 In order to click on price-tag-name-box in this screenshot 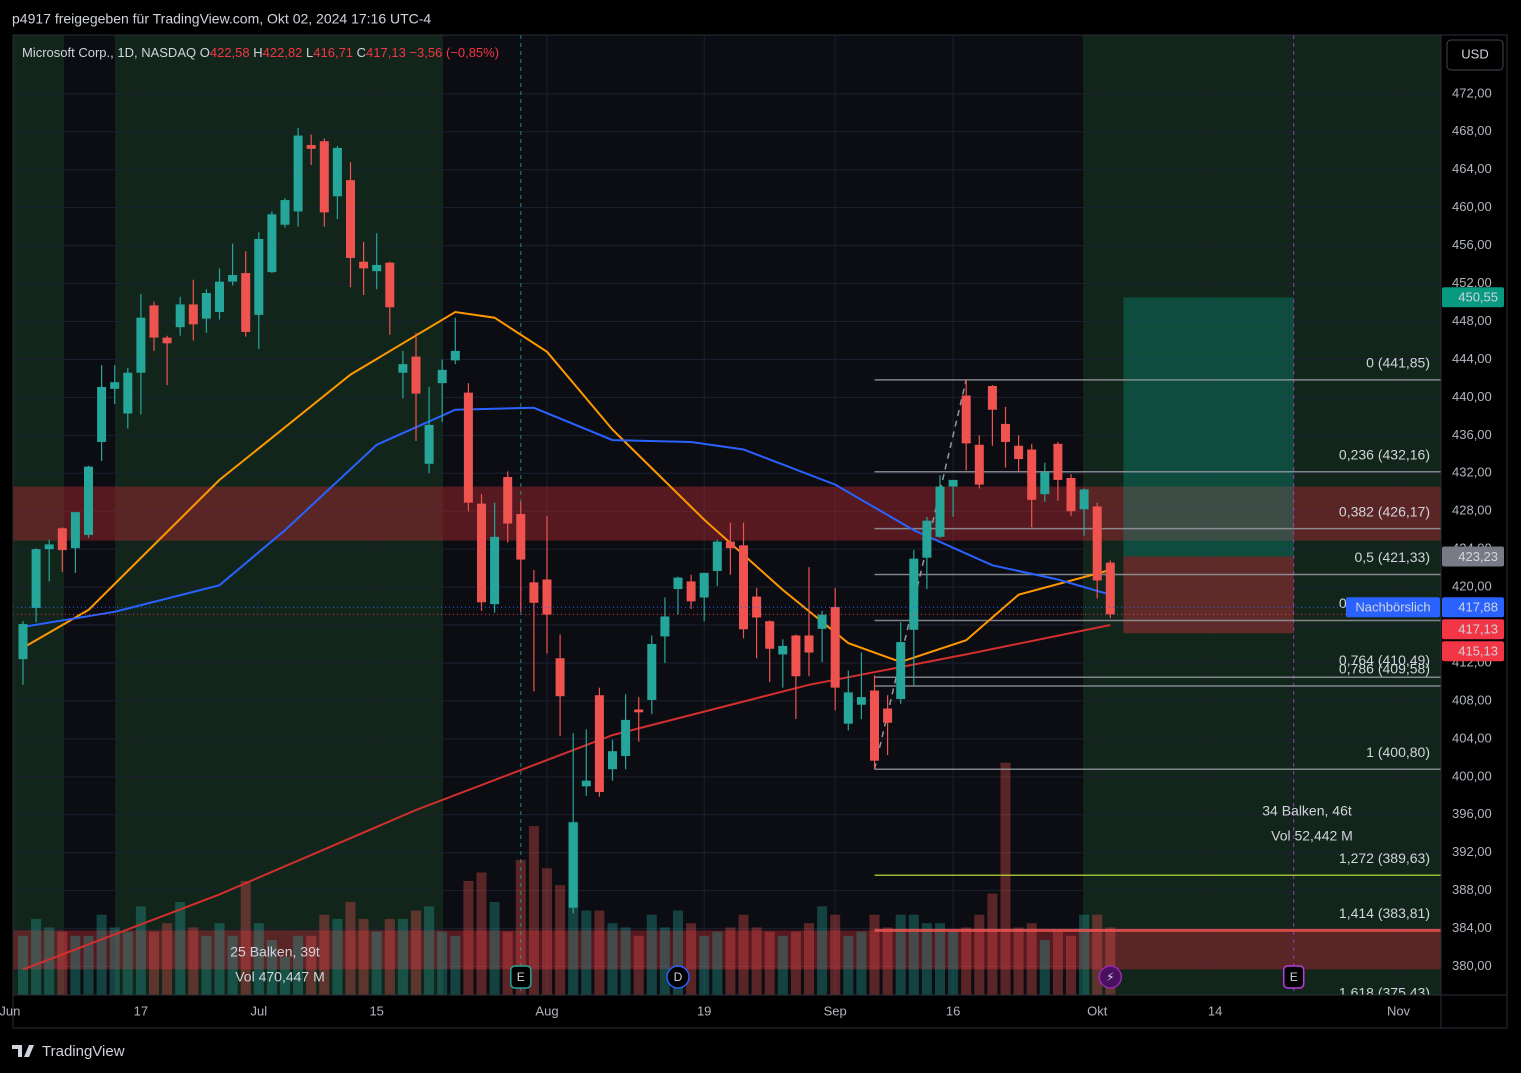, I will do `click(1393, 607)`.